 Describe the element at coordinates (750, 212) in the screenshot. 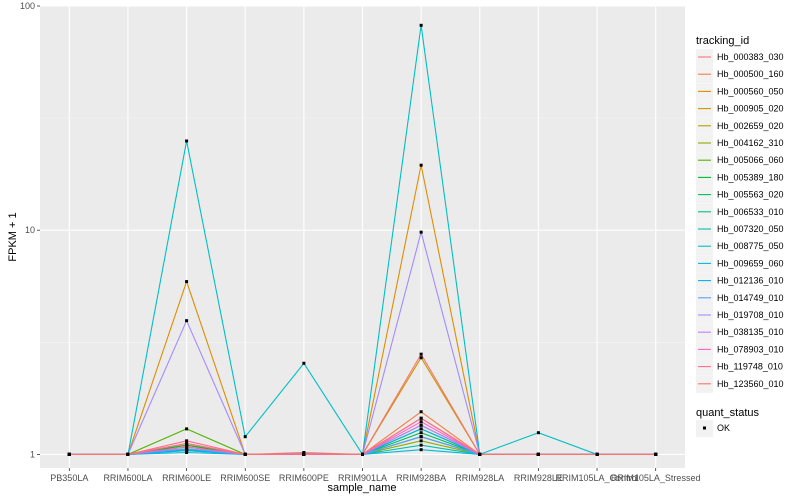

I see `legend-label: Hb_006533_010` at that location.